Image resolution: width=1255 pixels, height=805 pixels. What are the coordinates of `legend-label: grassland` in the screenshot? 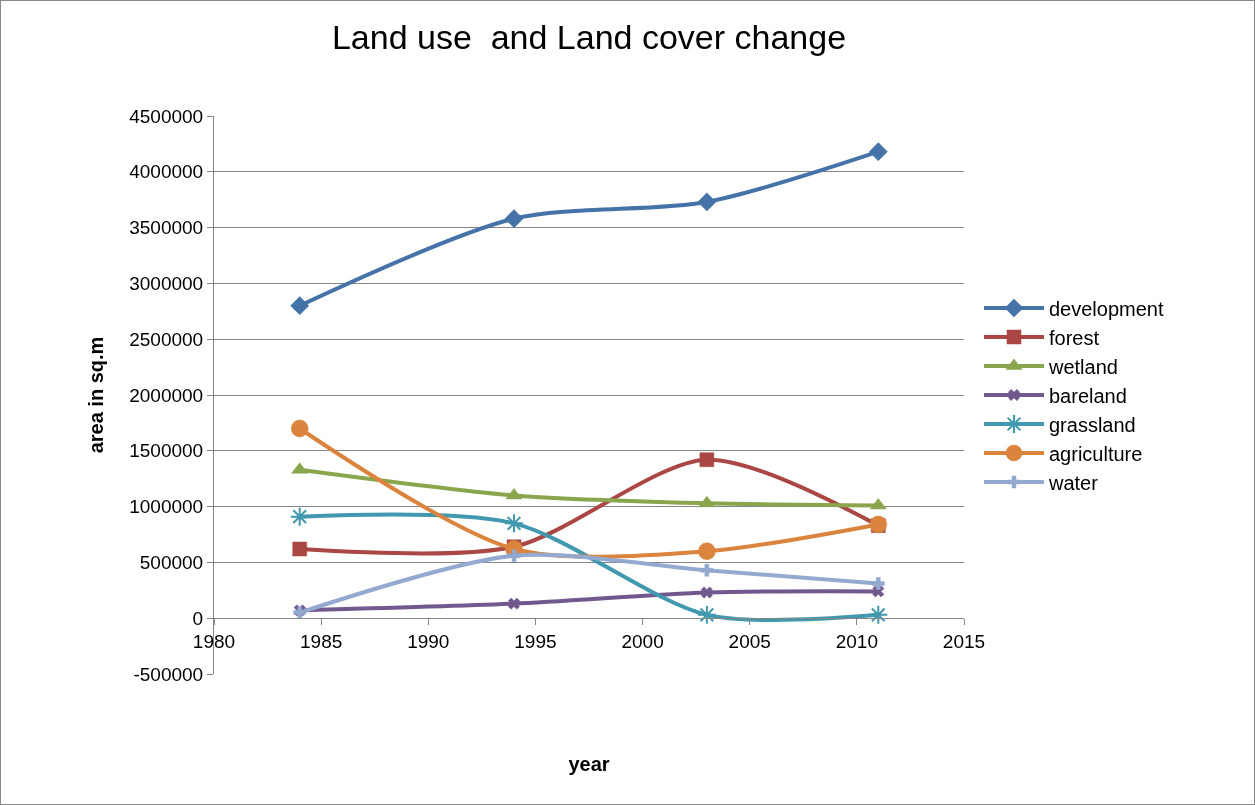 It's located at (1092, 424).